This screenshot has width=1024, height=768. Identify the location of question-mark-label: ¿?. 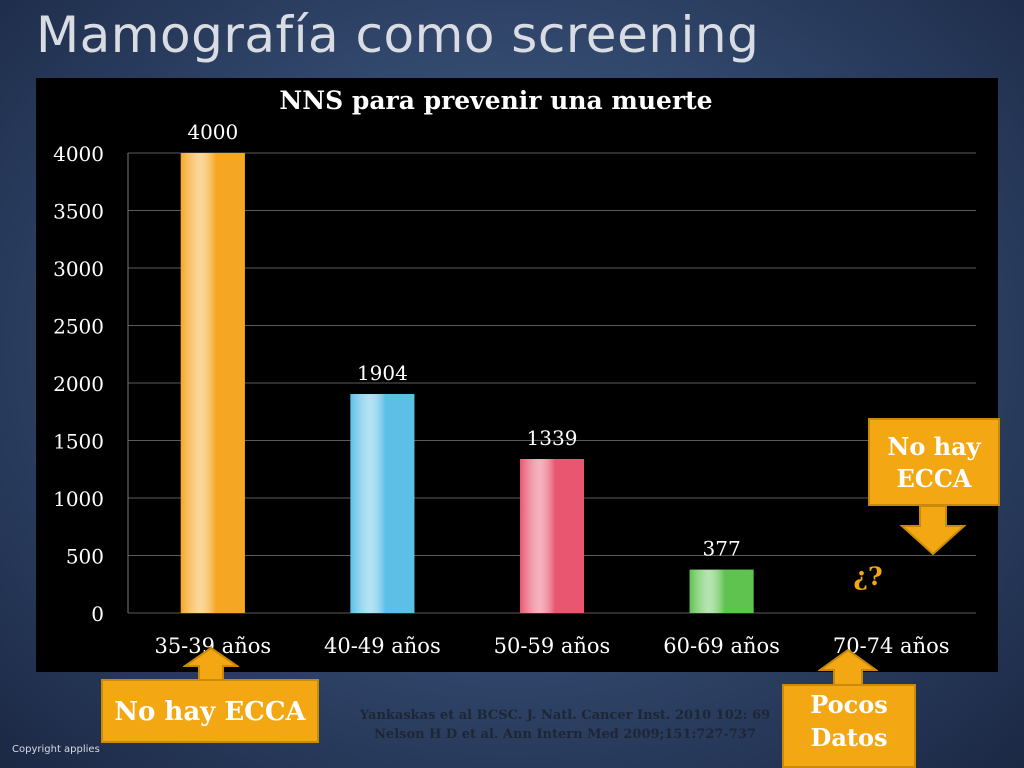
(867, 576).